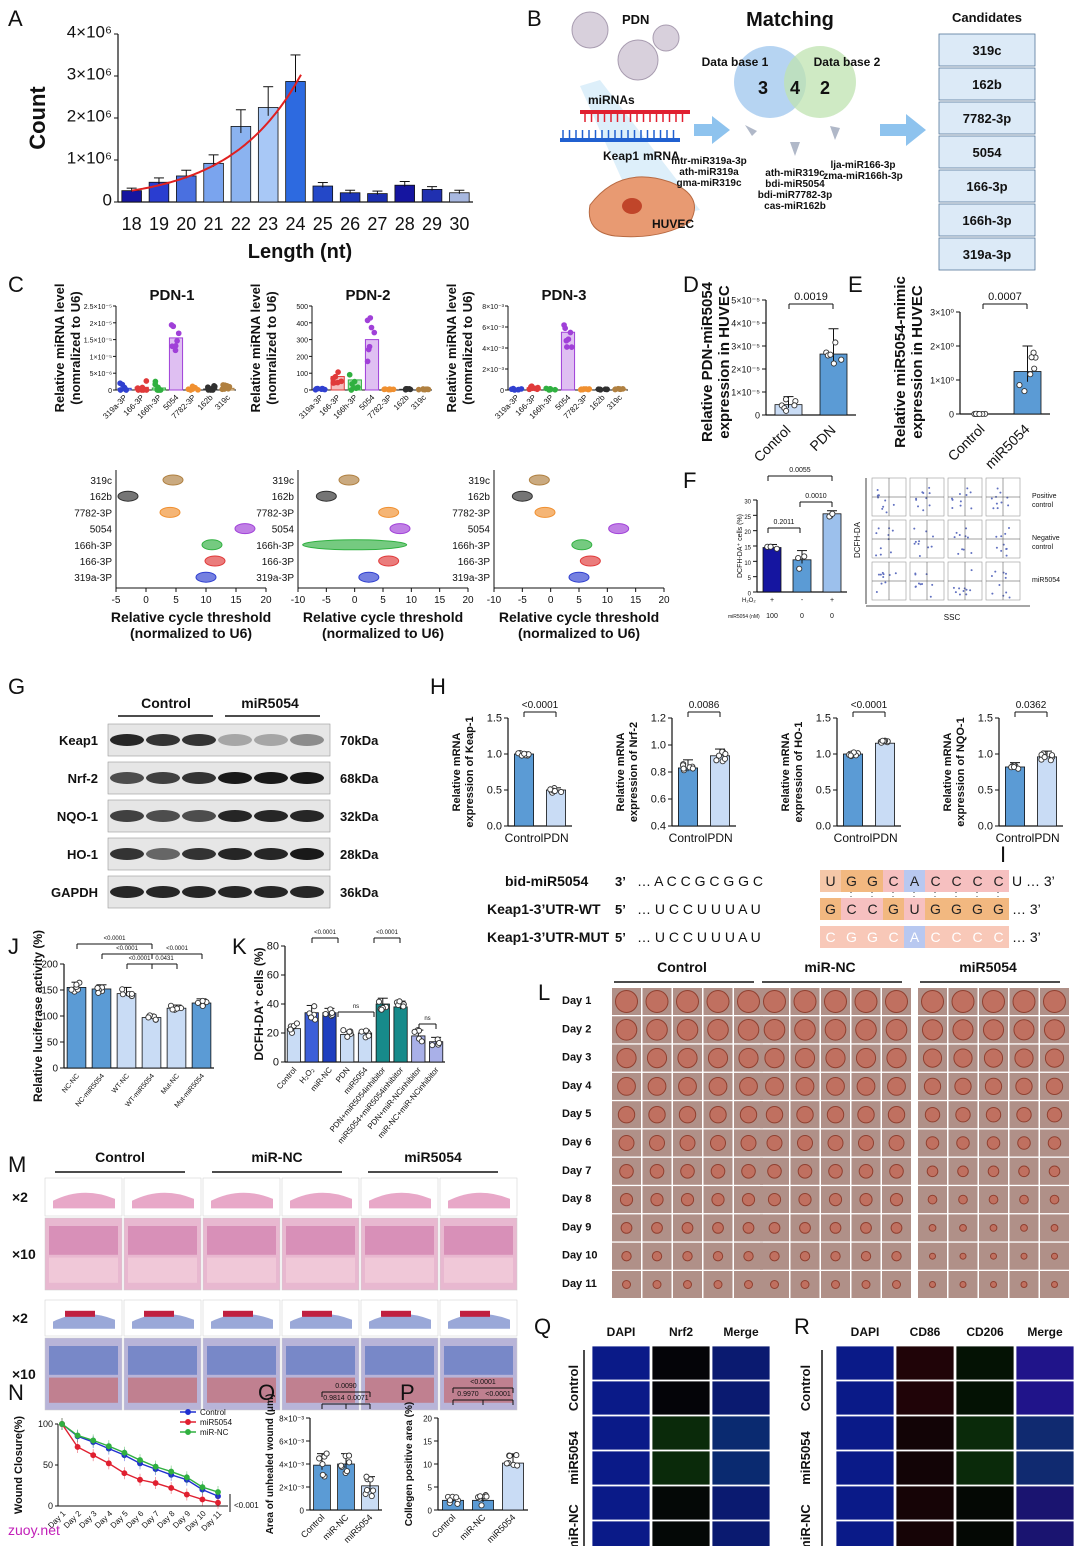 The image size is (1080, 1546). I want to click on y-tick-label: 0, so click(502, 391).